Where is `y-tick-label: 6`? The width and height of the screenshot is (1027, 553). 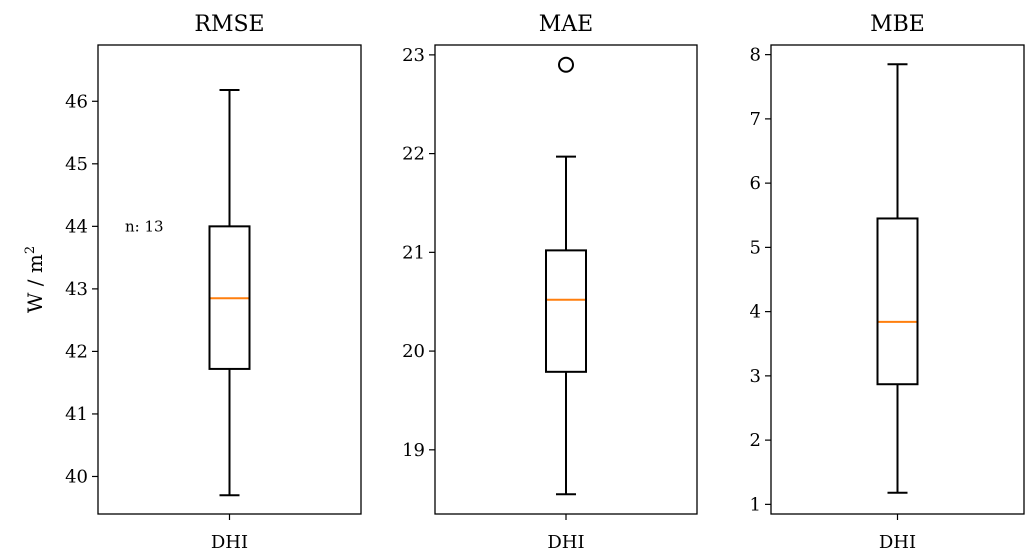 y-tick-label: 6 is located at coordinates (755, 183).